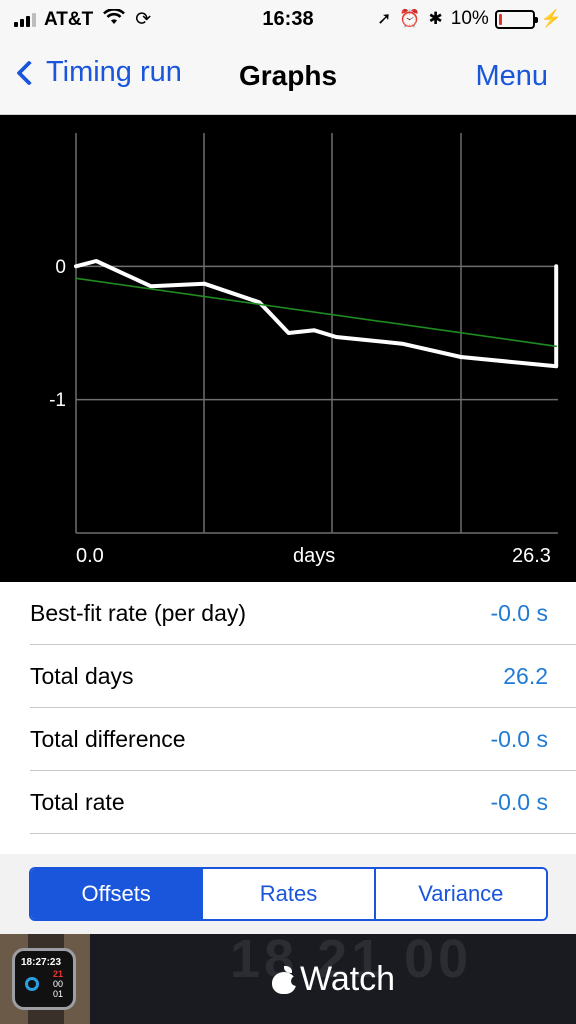 The width and height of the screenshot is (576, 1024). I want to click on stat-row-total-days: Total days 26.2, so click(288, 676).